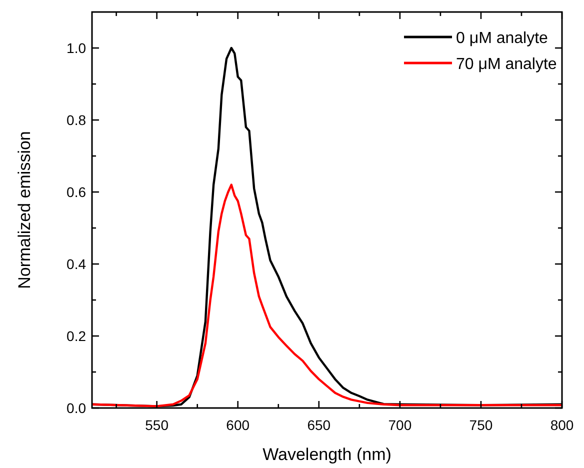 The image size is (584, 468). What do you see at coordinates (327, 454) in the screenshot?
I see `x-axis-title: Wavelength (nm)` at bounding box center [327, 454].